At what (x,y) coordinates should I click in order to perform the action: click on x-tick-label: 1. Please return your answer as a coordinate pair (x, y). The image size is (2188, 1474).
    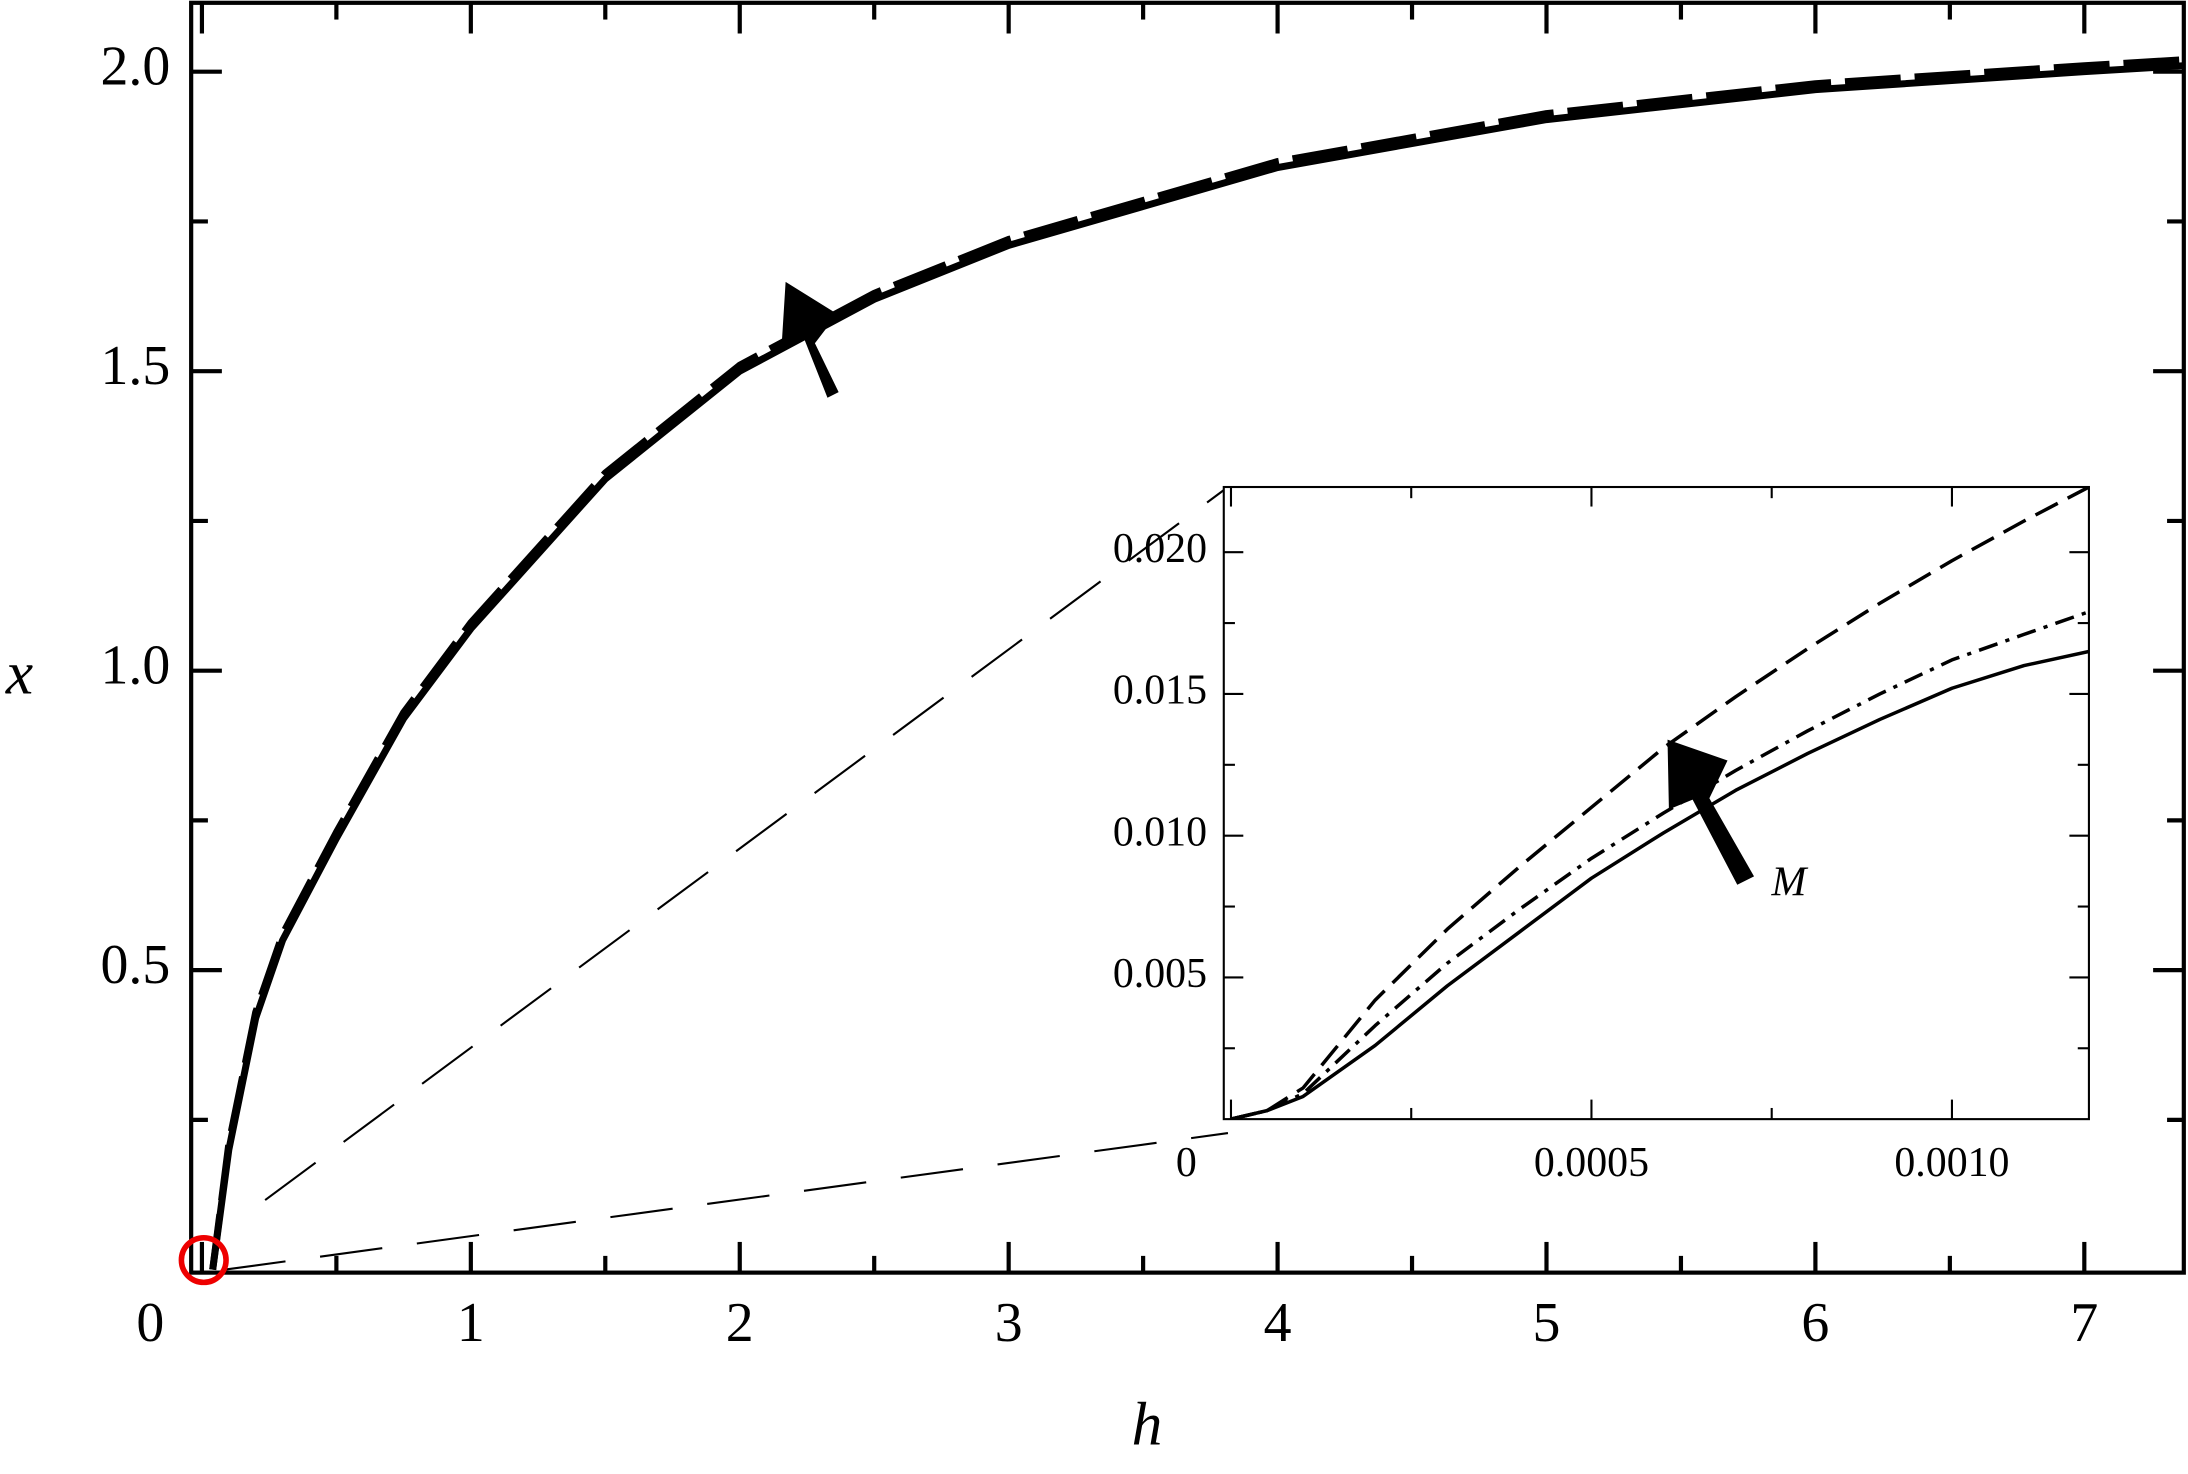
    Looking at the image, I should click on (471, 1323).